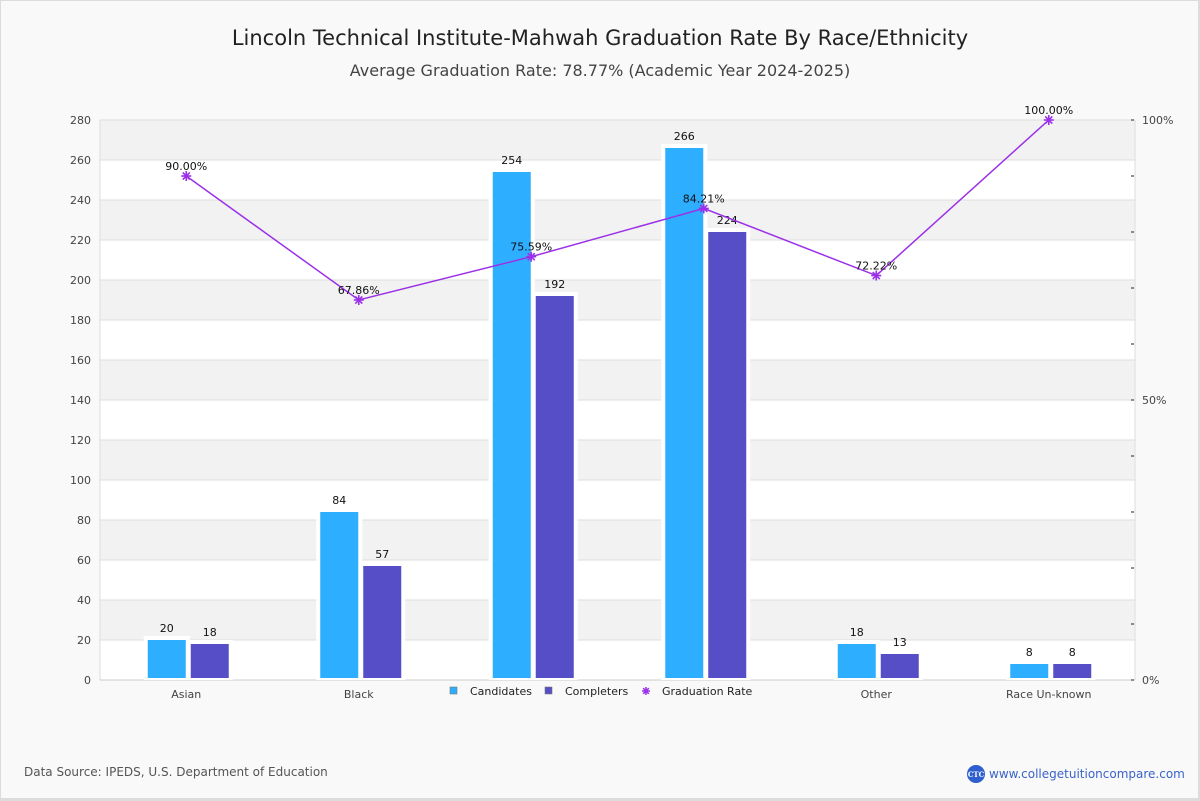 Image resolution: width=1200 pixels, height=801 pixels. I want to click on left-tick-label: 200, so click(80, 280).